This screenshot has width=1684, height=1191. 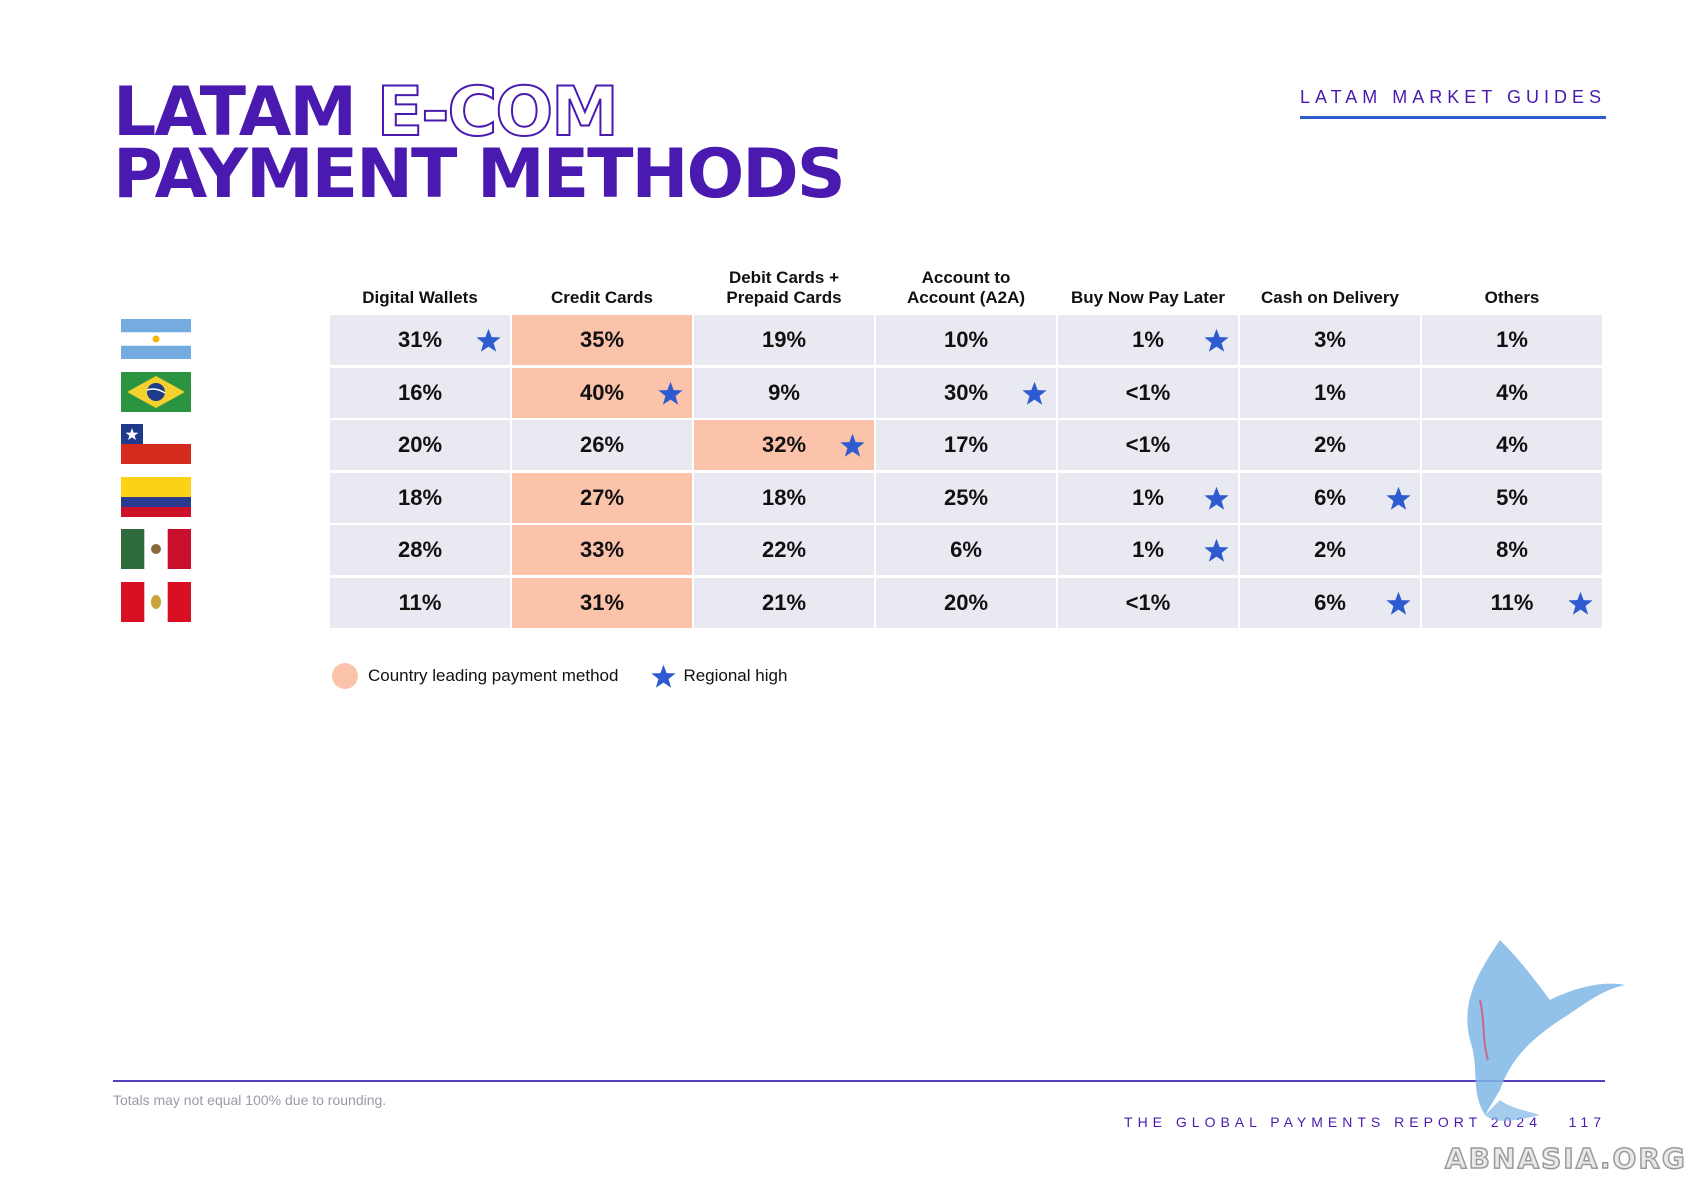 I want to click on cell-value: 22%, so click(x=784, y=549).